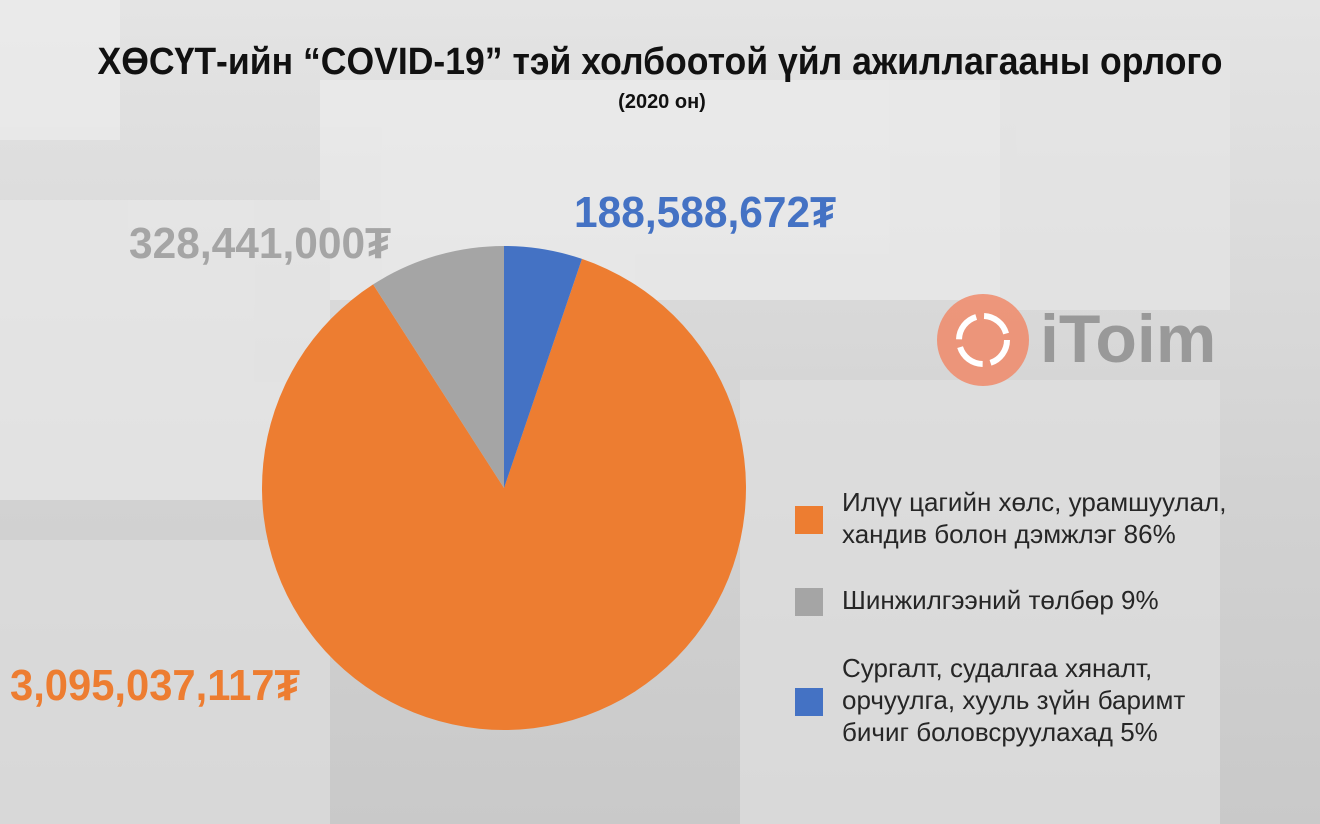  What do you see at coordinates (1128, 339) in the screenshot?
I see `watermark: iToim` at bounding box center [1128, 339].